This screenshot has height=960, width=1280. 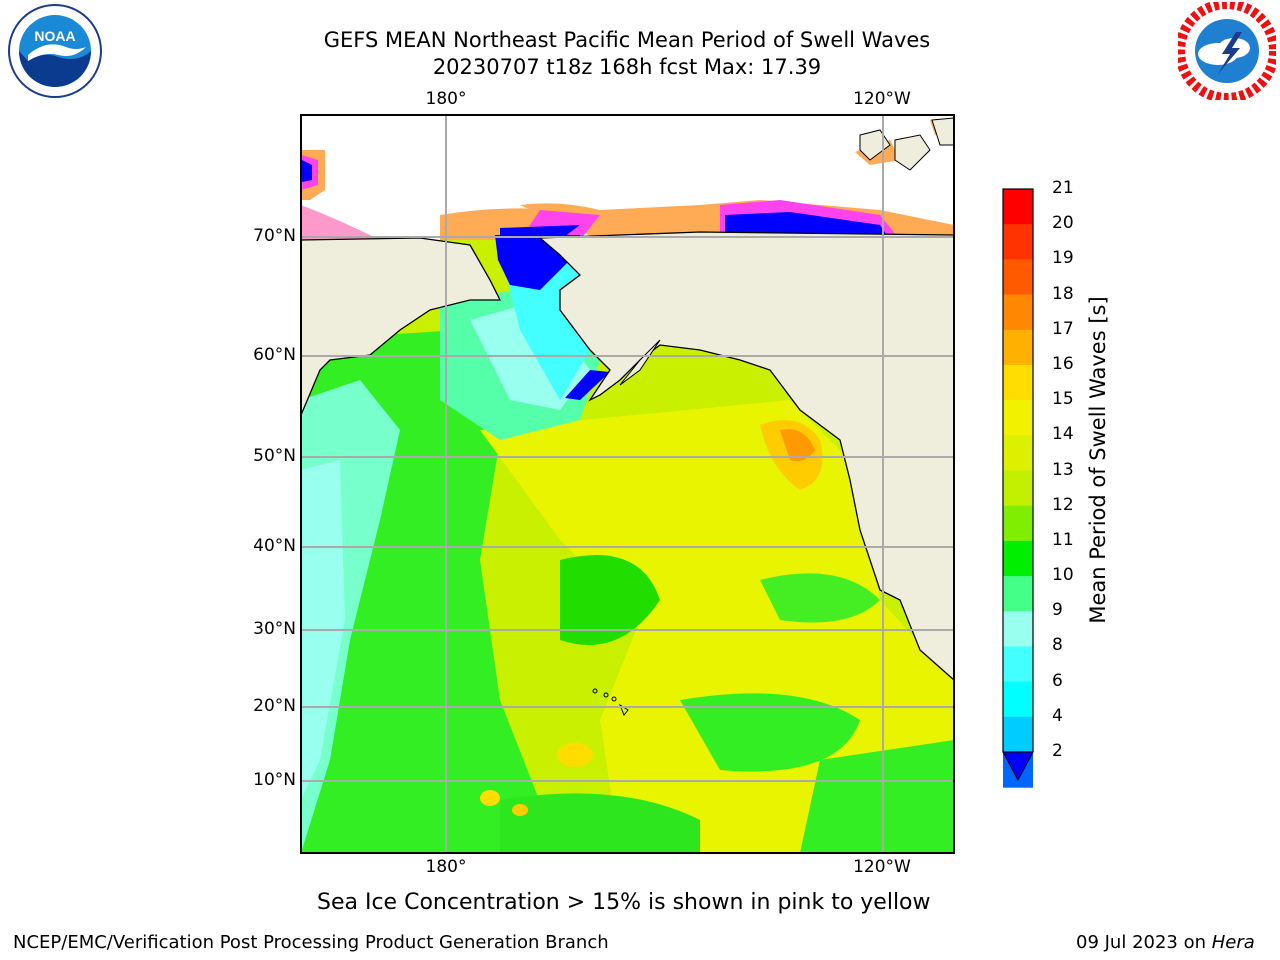 What do you see at coordinates (274, 546) in the screenshot?
I see `lat-label-40n: 40°N` at bounding box center [274, 546].